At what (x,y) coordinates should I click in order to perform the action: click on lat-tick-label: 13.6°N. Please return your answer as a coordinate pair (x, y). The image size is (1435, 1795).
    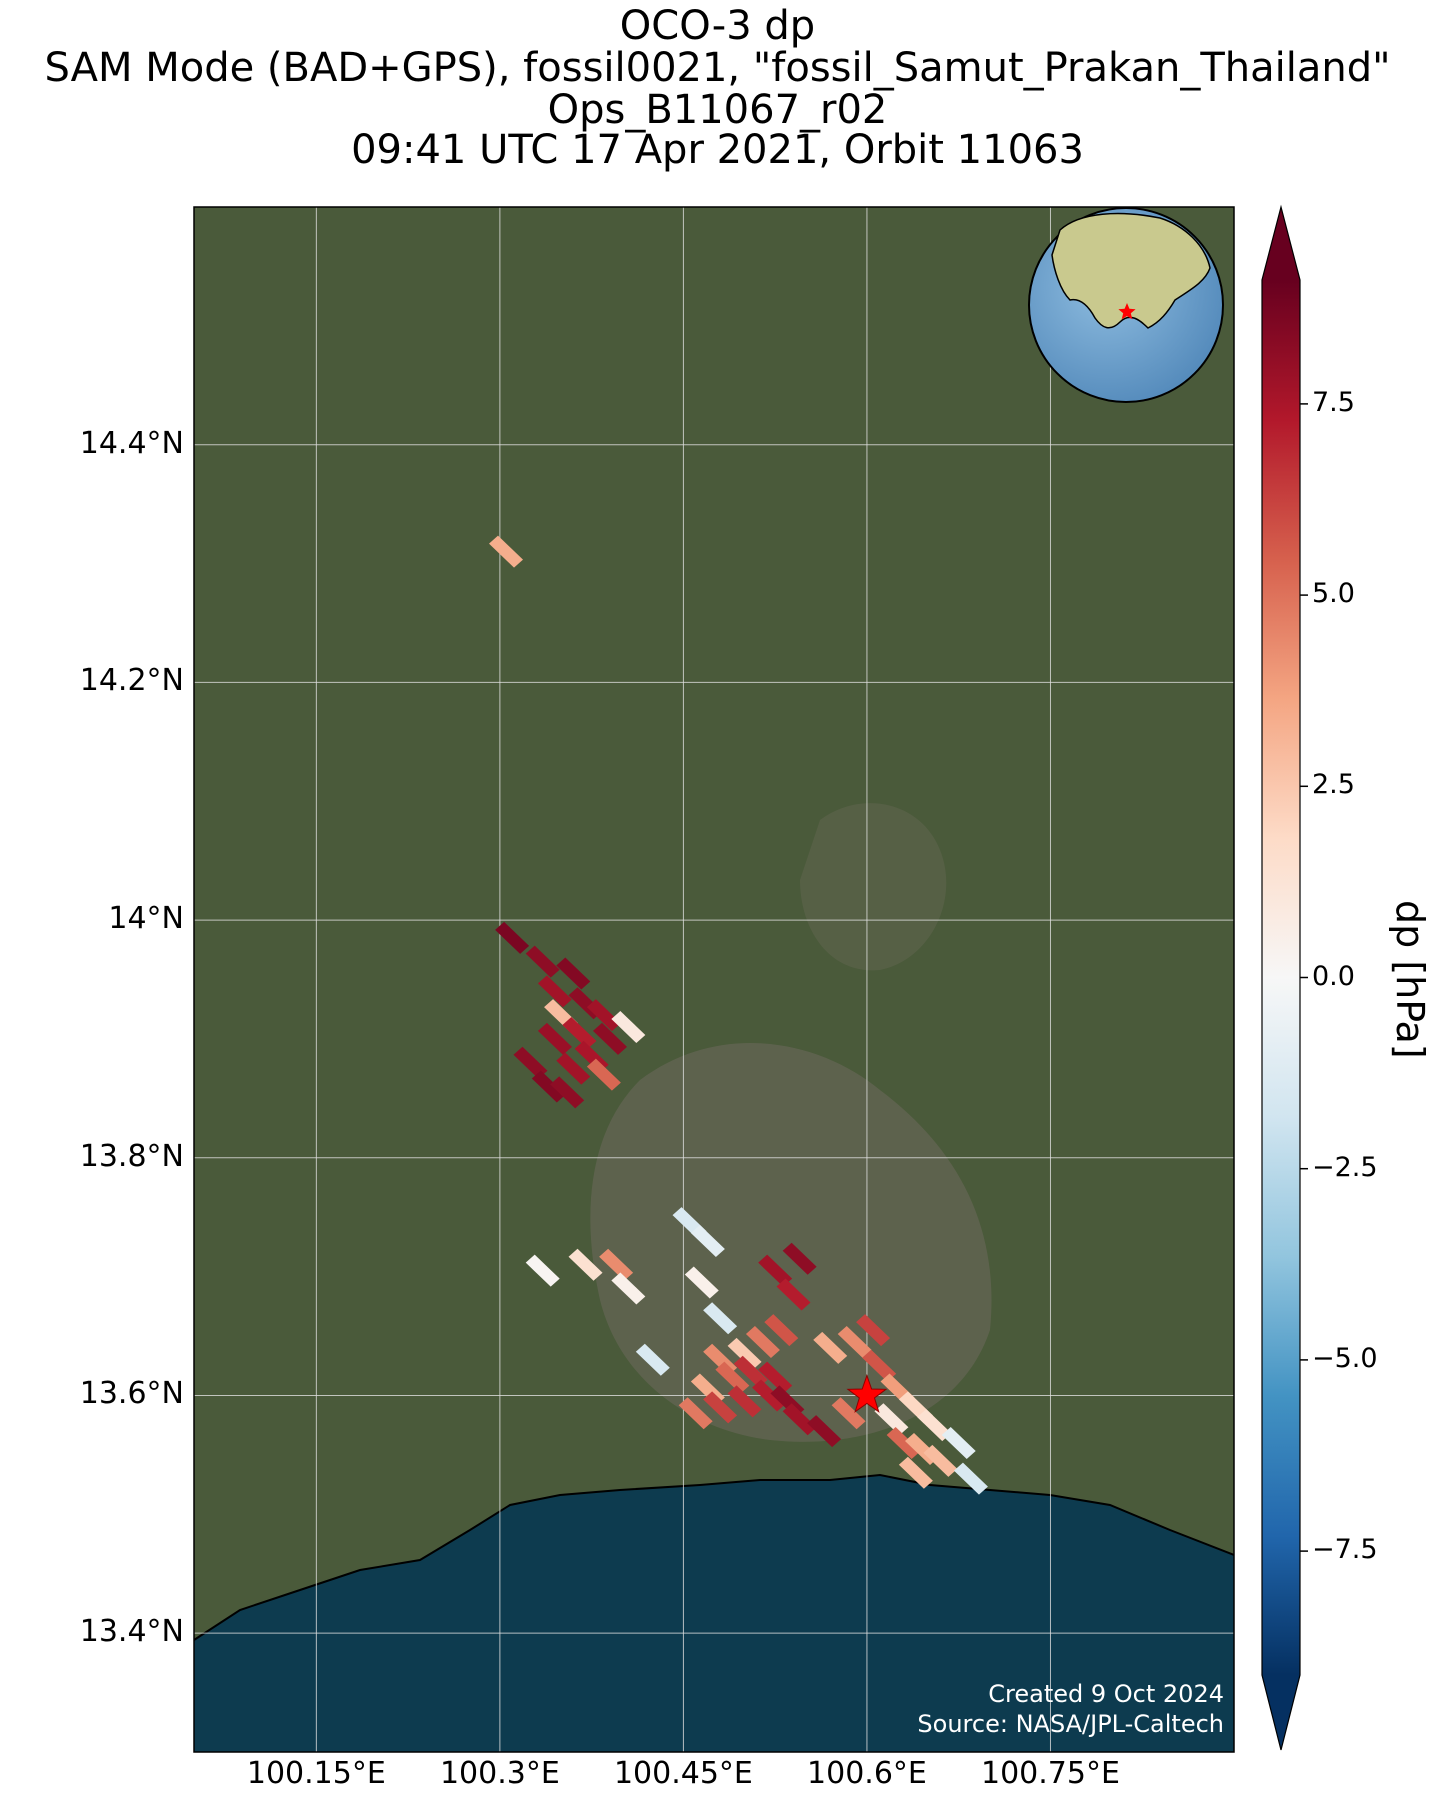
    Looking at the image, I should click on (131, 1394).